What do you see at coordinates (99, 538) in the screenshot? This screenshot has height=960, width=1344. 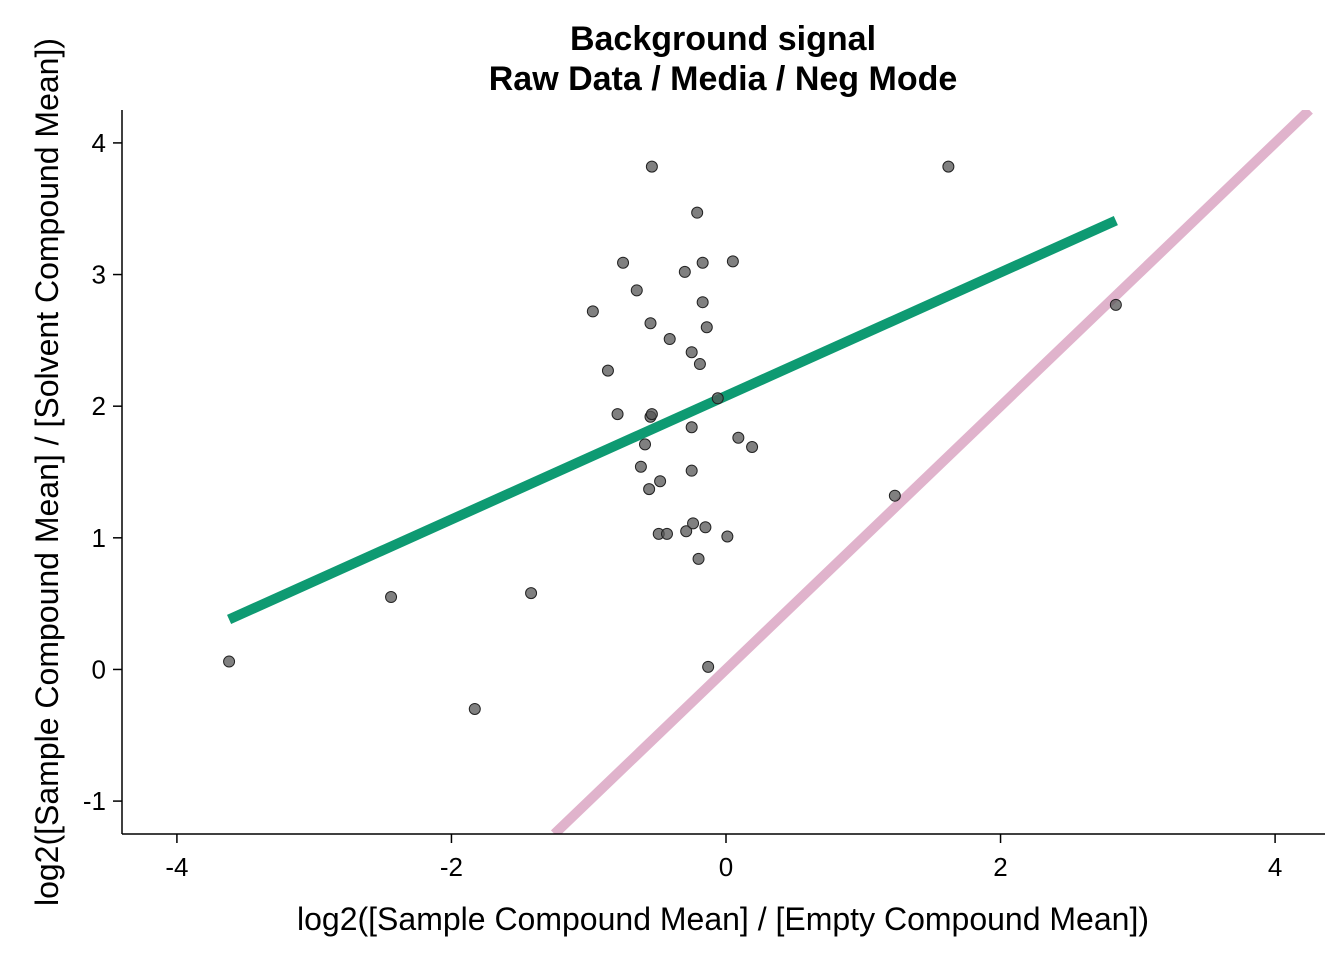 I see `y-tick-label: 1` at bounding box center [99, 538].